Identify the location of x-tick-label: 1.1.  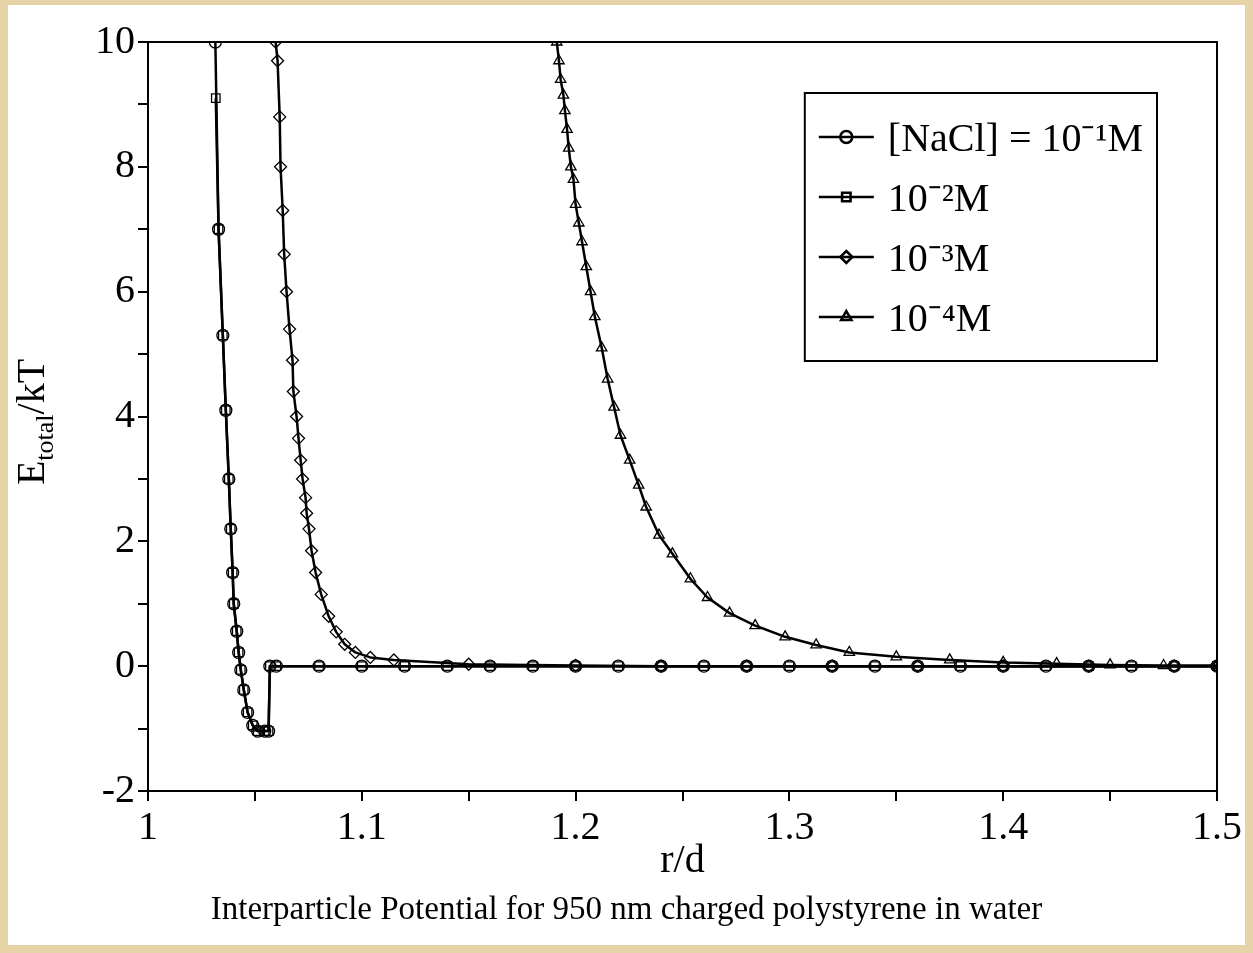
(361, 825).